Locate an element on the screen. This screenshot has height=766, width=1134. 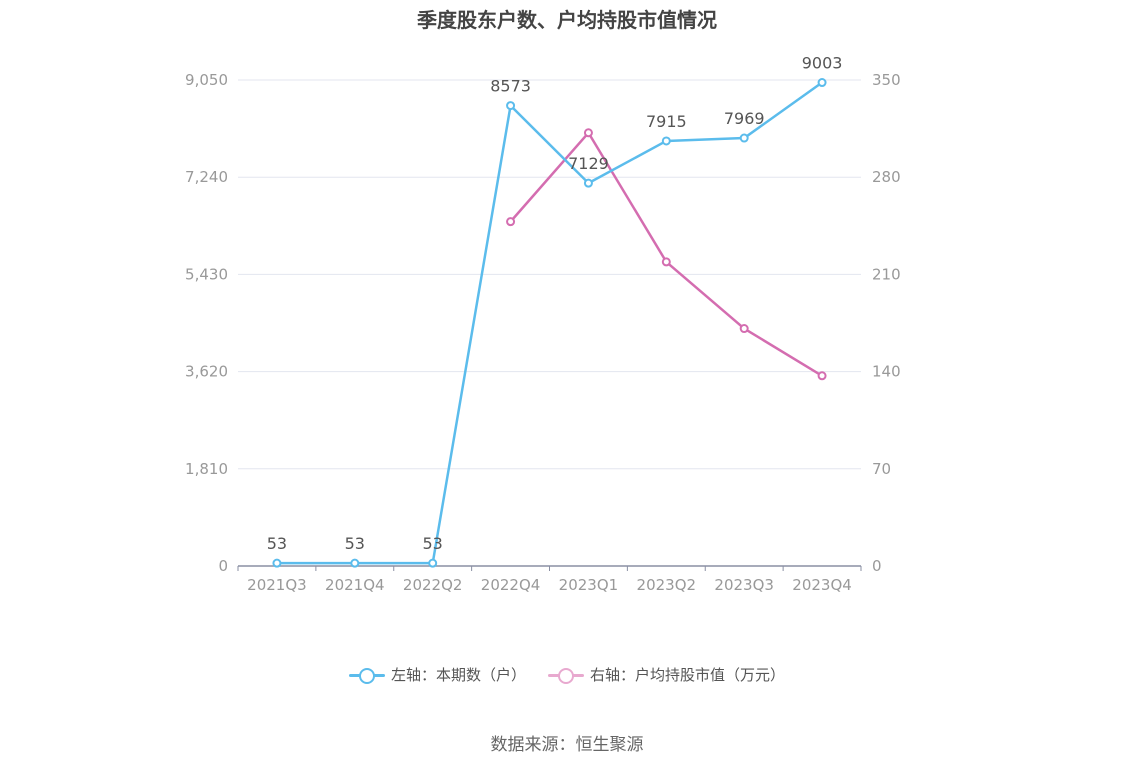
x-tick-label: 2021Q4 is located at coordinates (355, 585).